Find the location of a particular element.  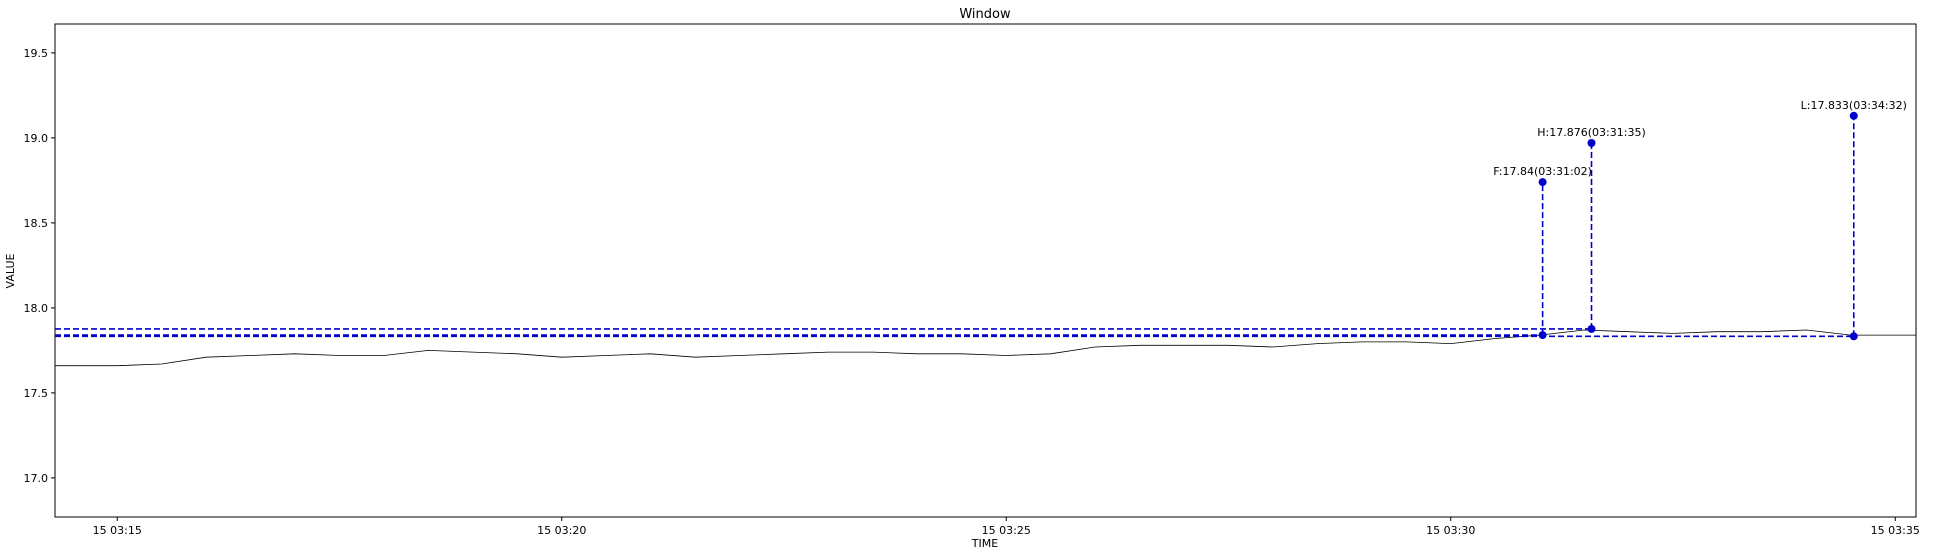

y-tick-label: 19.5 is located at coordinates (36, 53).